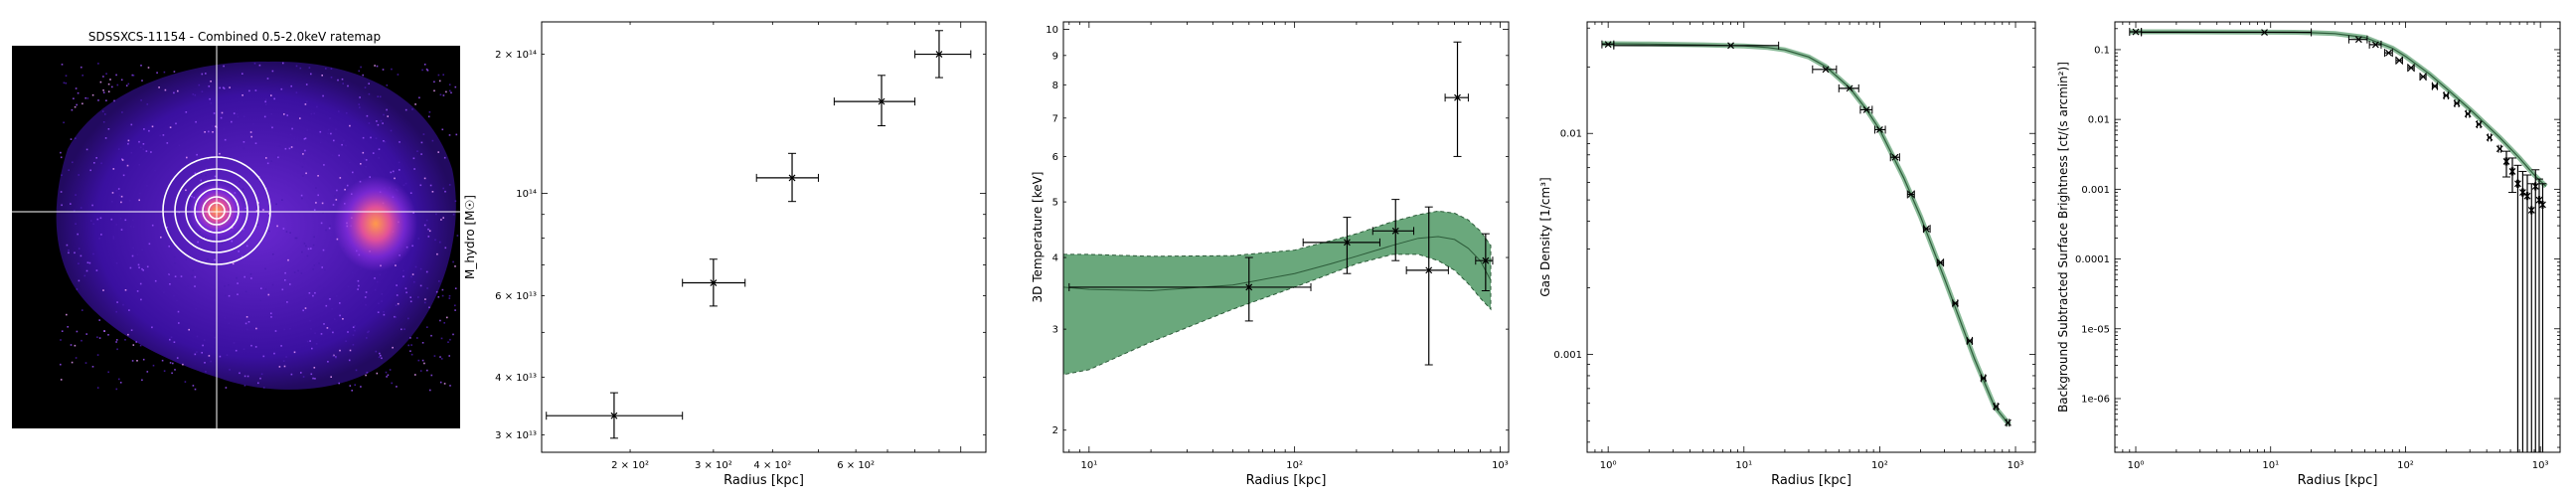  Describe the element at coordinates (1545, 236) in the screenshot. I see `y-axis-label: Gas Density [1/cm³]` at that location.